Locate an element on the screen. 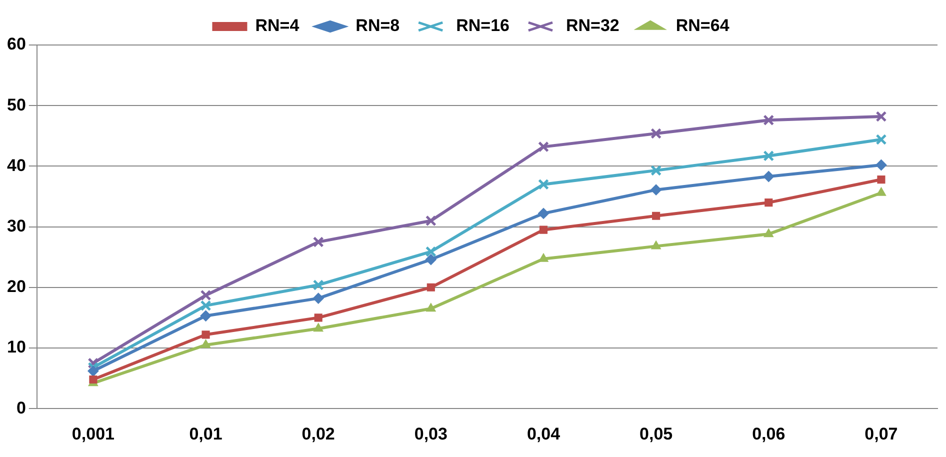  x-tick-label: 0,05 is located at coordinates (656, 434).